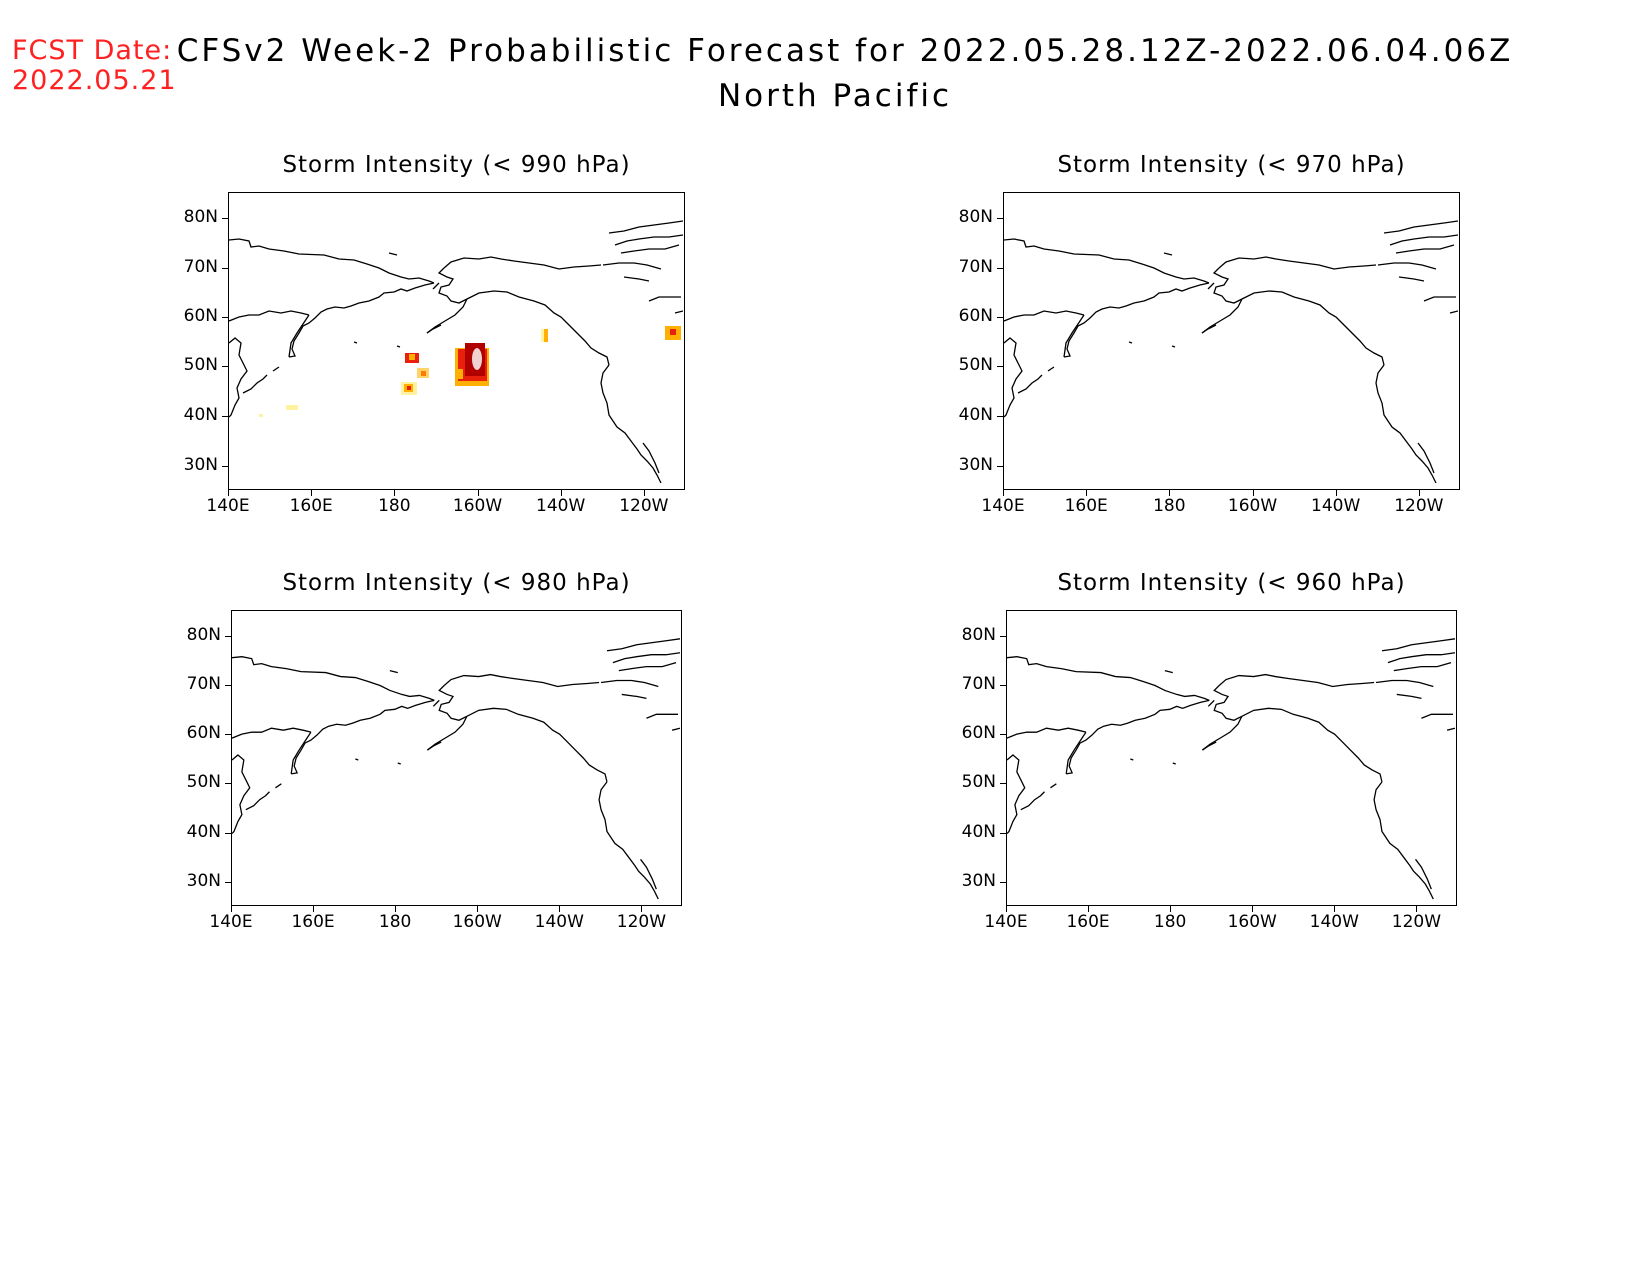  I want to click on panel-title: Storm Intensity (< 980 hPa), so click(456, 583).